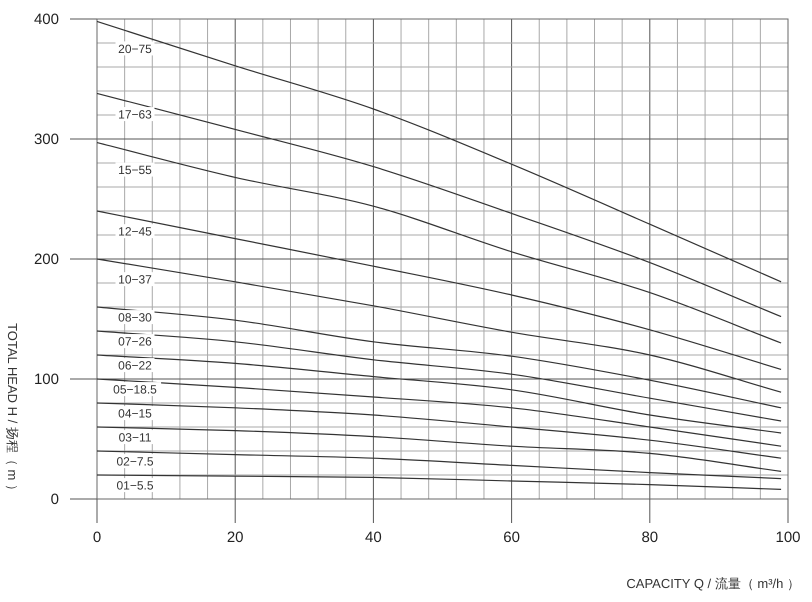 The height and width of the screenshot is (602, 812). What do you see at coordinates (235, 537) in the screenshot?
I see `x-tick-label: 20` at bounding box center [235, 537].